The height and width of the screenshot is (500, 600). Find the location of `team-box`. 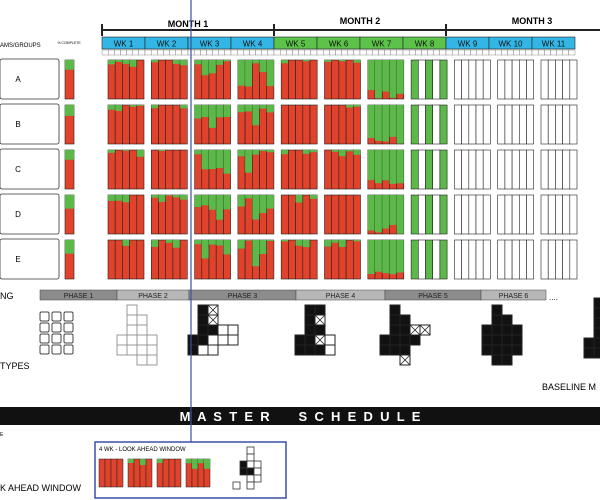

team-box is located at coordinates (30, 214).